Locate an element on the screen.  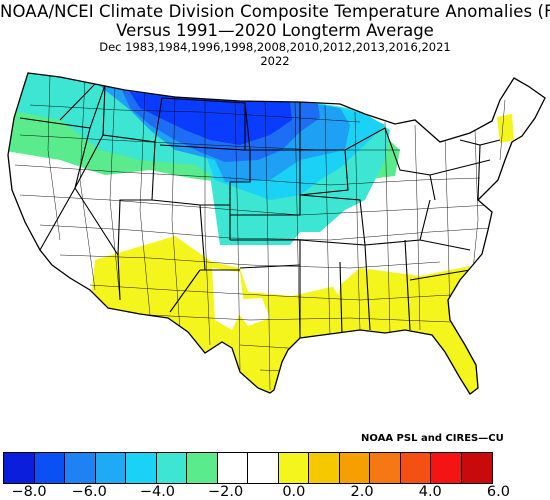
color-scale-tick-label: −2.0 is located at coordinates (226, 492).